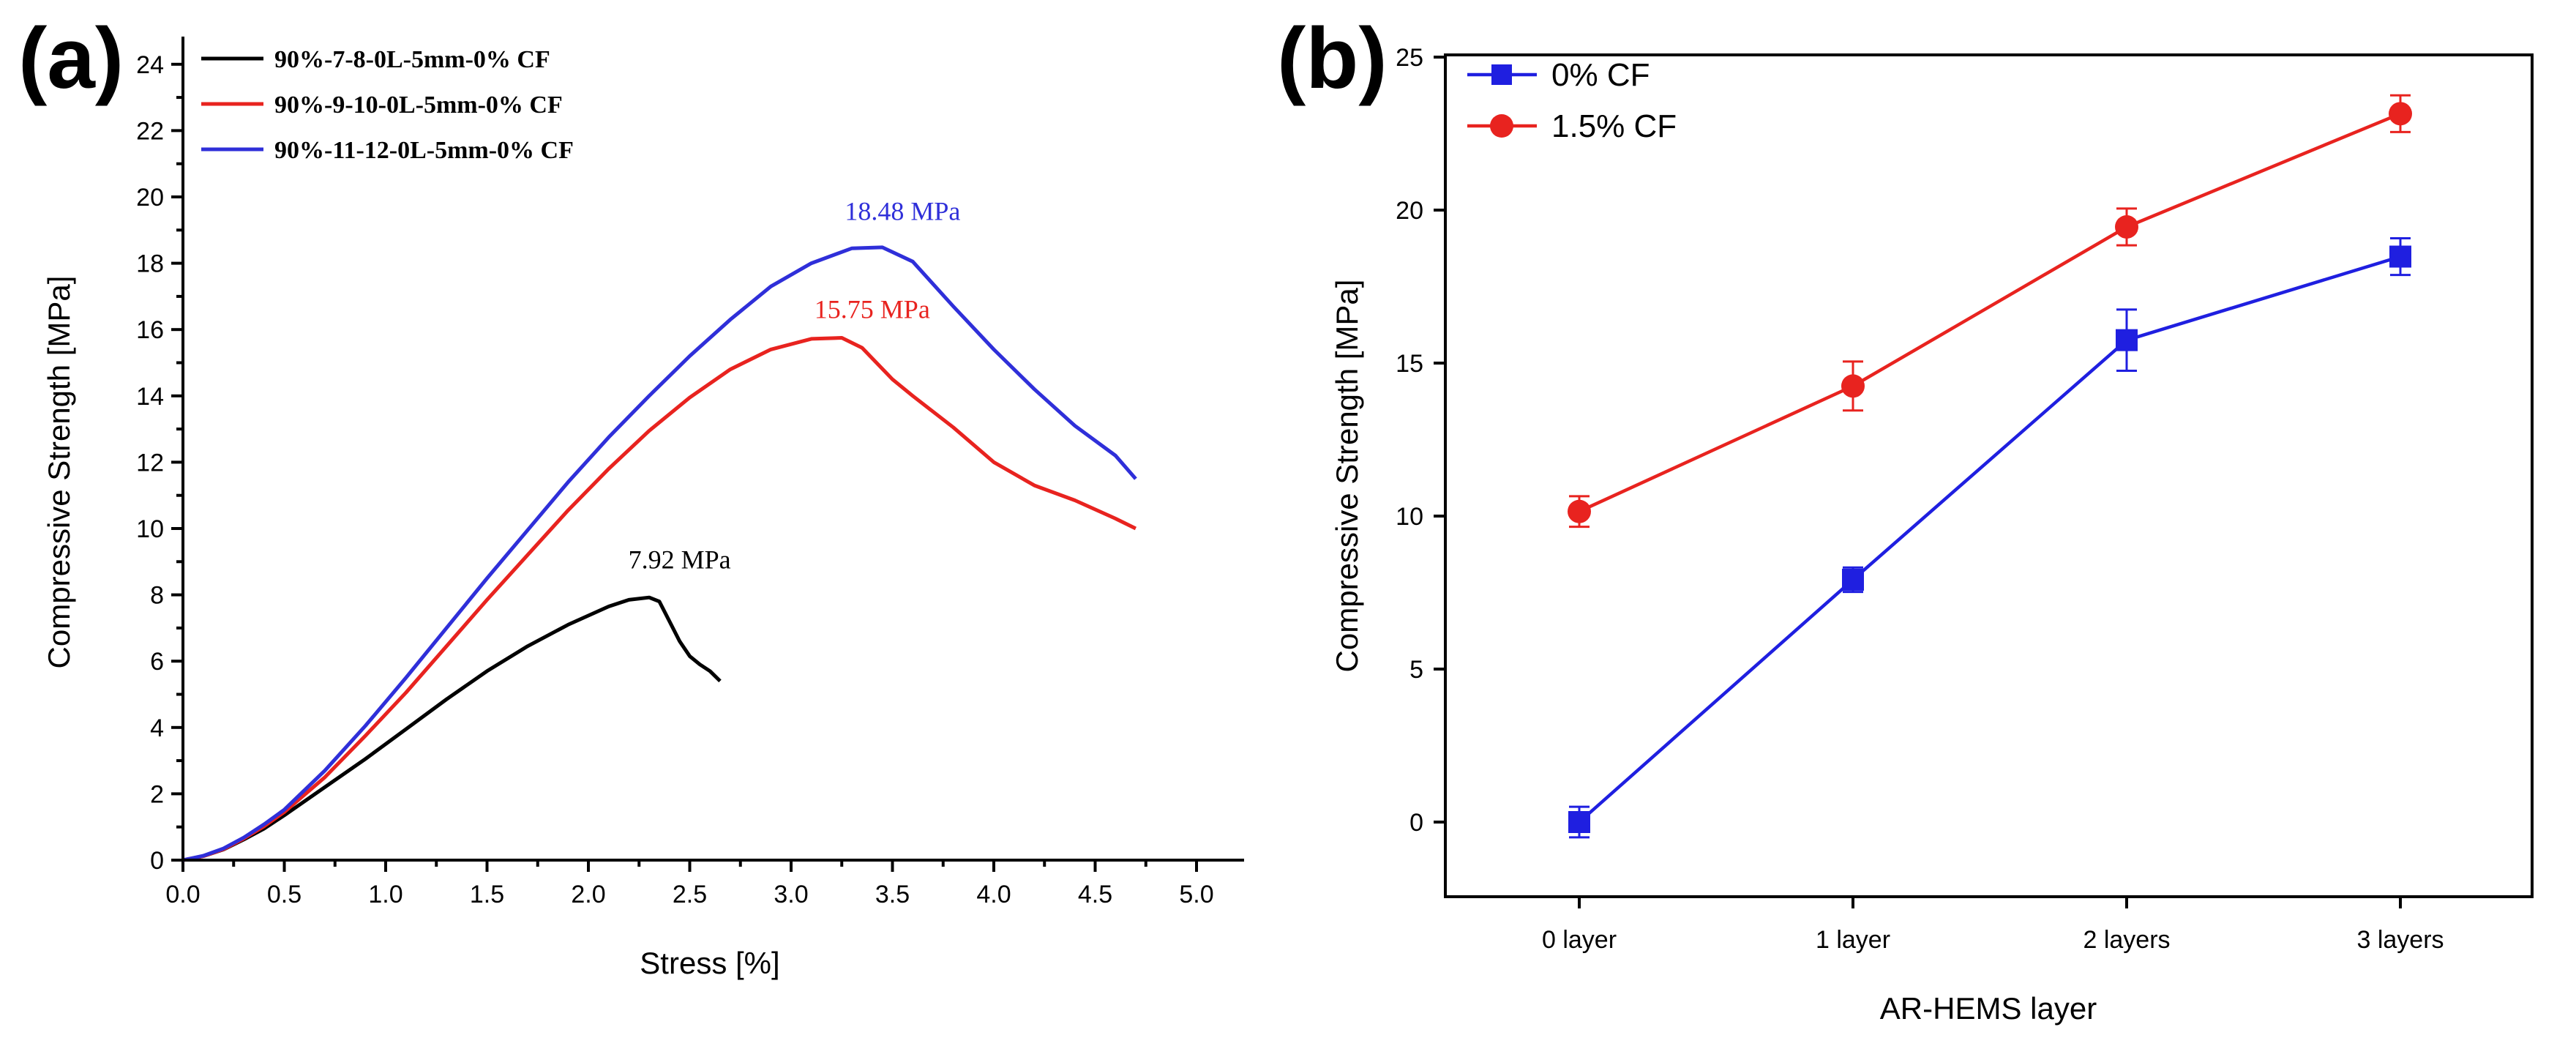 This screenshot has width=2576, height=1038. I want to click on panel-b-y-axis-label: Compressive Strength [MPa], so click(1347, 476).